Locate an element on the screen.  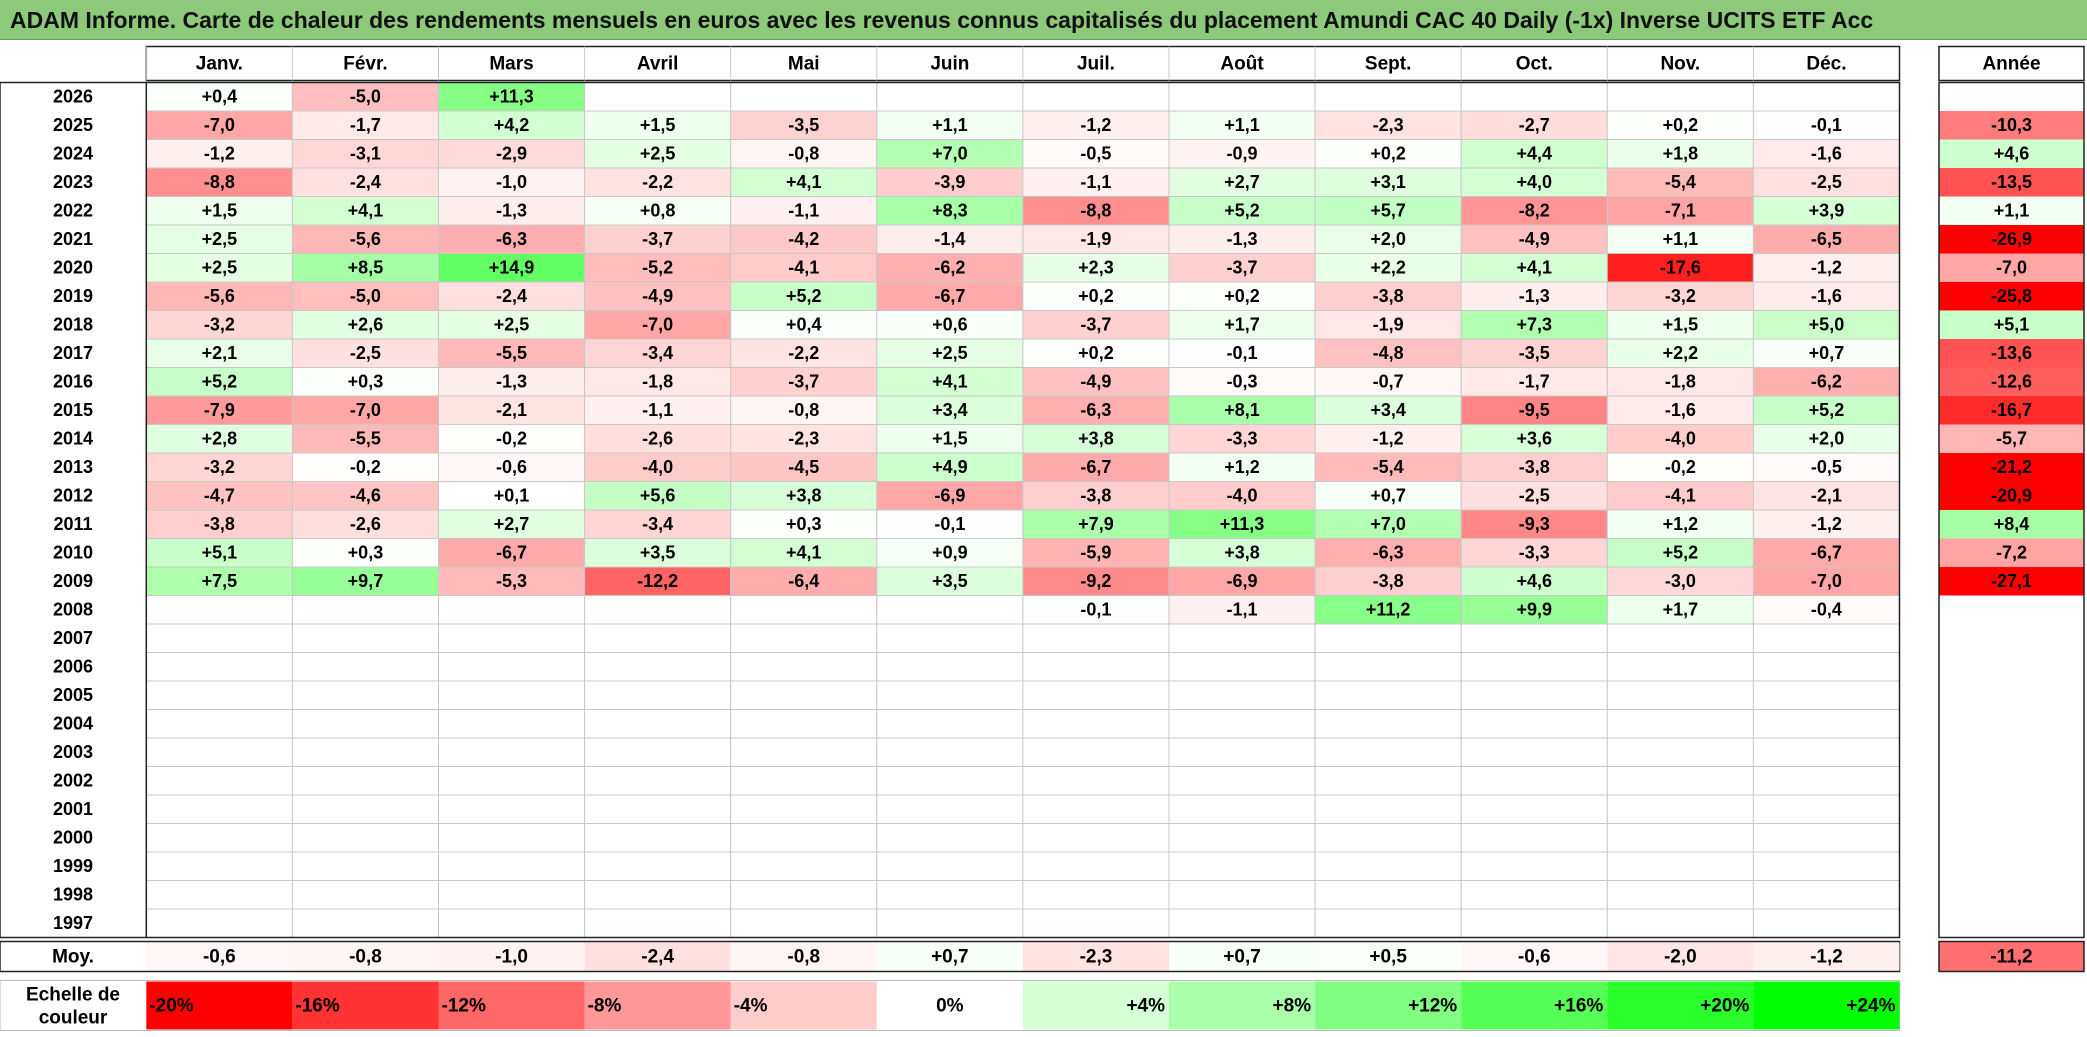
month-header: Nov. is located at coordinates (1680, 64).